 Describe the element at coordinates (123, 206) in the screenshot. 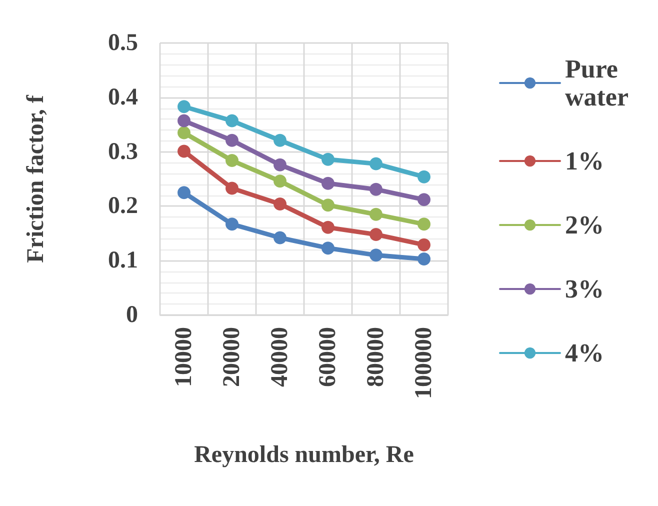

I see `y-tick-label: 0.2` at that location.